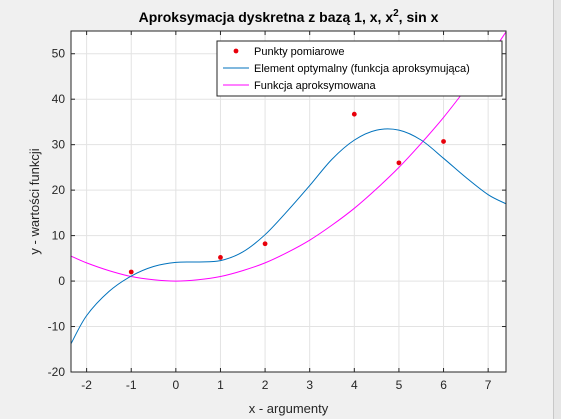  Describe the element at coordinates (59, 54) in the screenshot. I see `y-tick-label: 50` at that location.